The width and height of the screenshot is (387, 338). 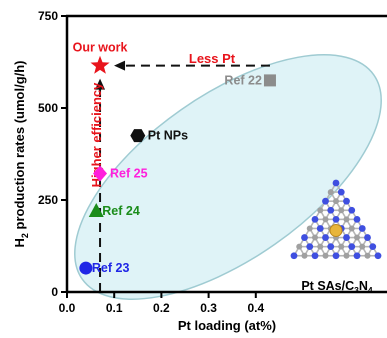 What do you see at coordinates (48, 200) in the screenshot?
I see `y-tick-label: 250` at bounding box center [48, 200].